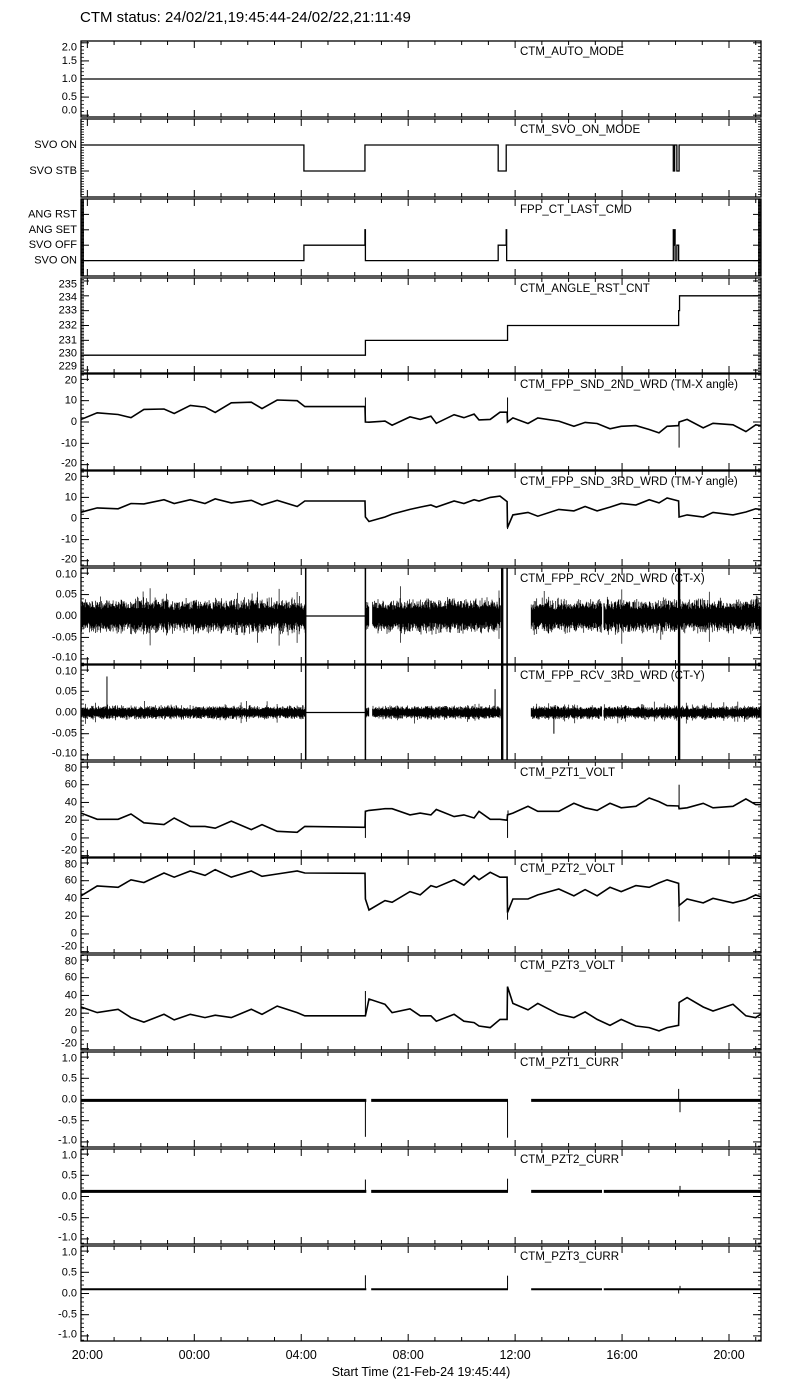 The image size is (800, 1400). What do you see at coordinates (629, 482) in the screenshot?
I see `panel-title: CTM_FPP_SND_3RD_WRD (TM-Y angle)` at bounding box center [629, 482].